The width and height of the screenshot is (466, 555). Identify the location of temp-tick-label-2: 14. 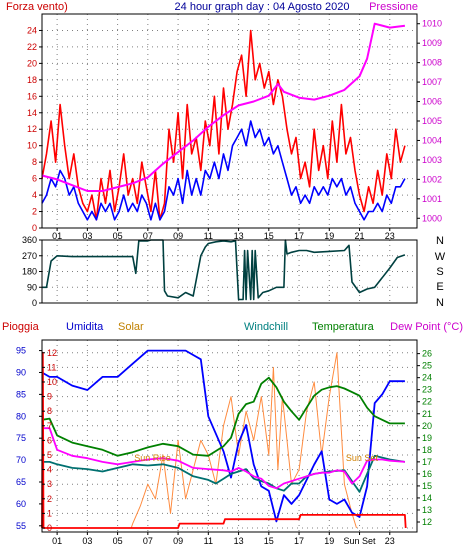
(427, 498).